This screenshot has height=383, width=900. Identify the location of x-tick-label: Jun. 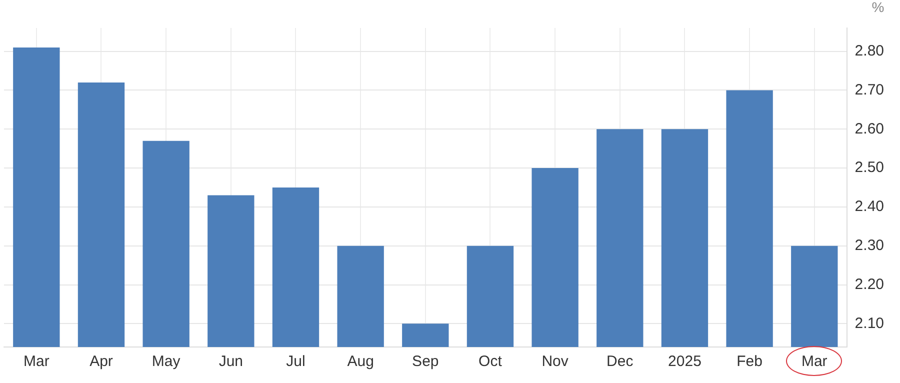
(231, 361).